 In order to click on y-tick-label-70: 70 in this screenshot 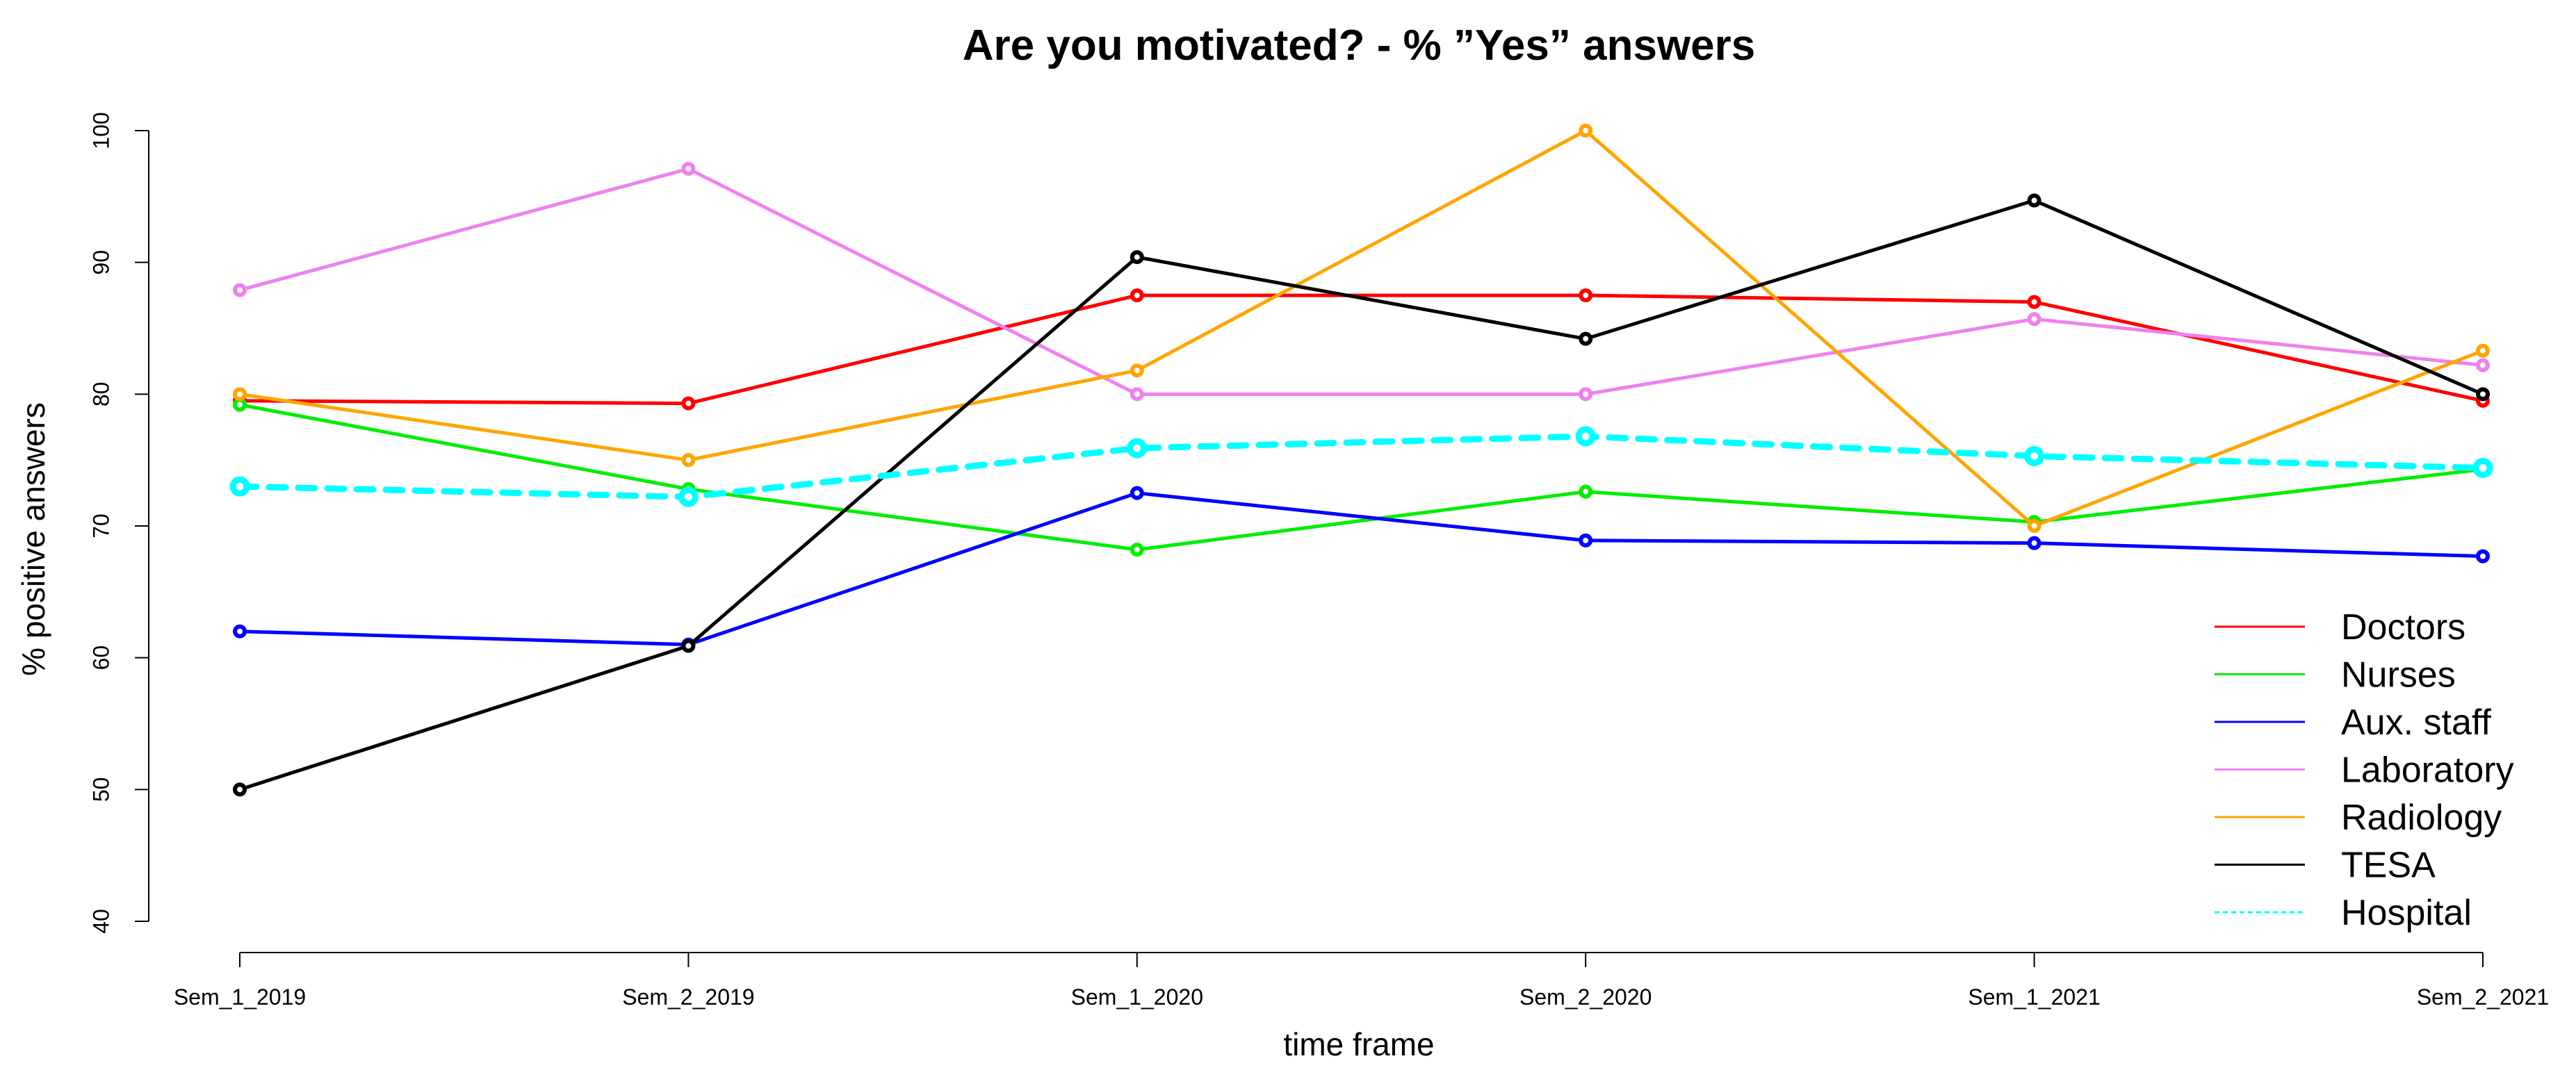, I will do `click(100, 525)`.